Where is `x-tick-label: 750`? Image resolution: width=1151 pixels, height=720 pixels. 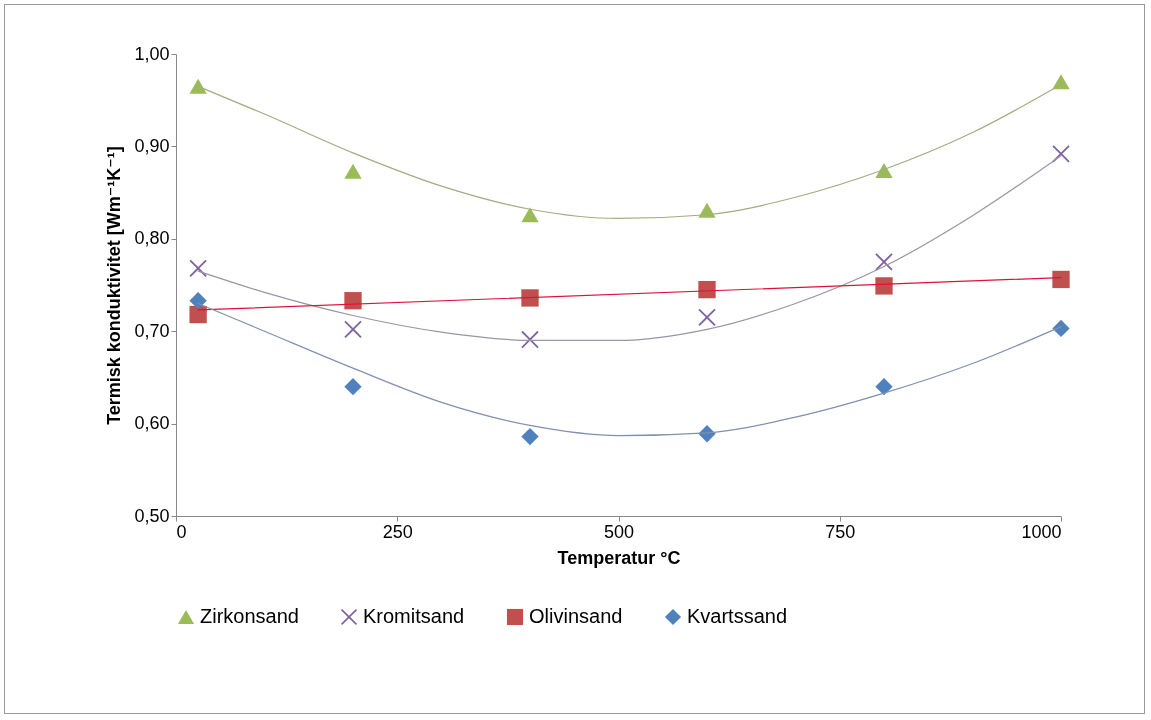 x-tick-label: 750 is located at coordinates (840, 531).